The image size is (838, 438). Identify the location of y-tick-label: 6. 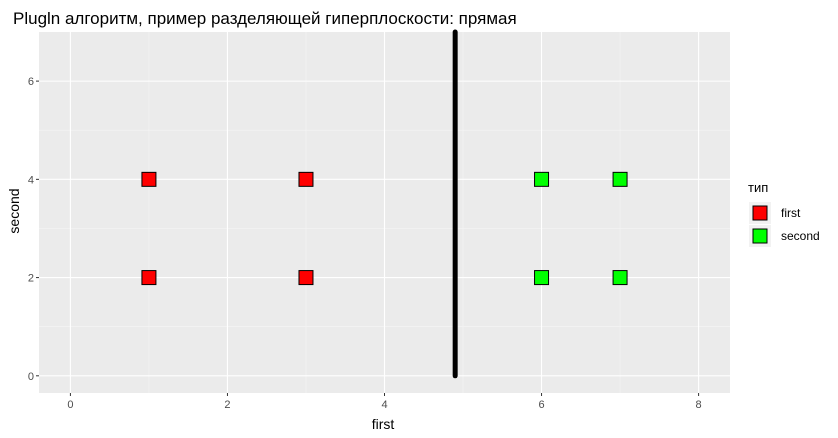
(31, 82).